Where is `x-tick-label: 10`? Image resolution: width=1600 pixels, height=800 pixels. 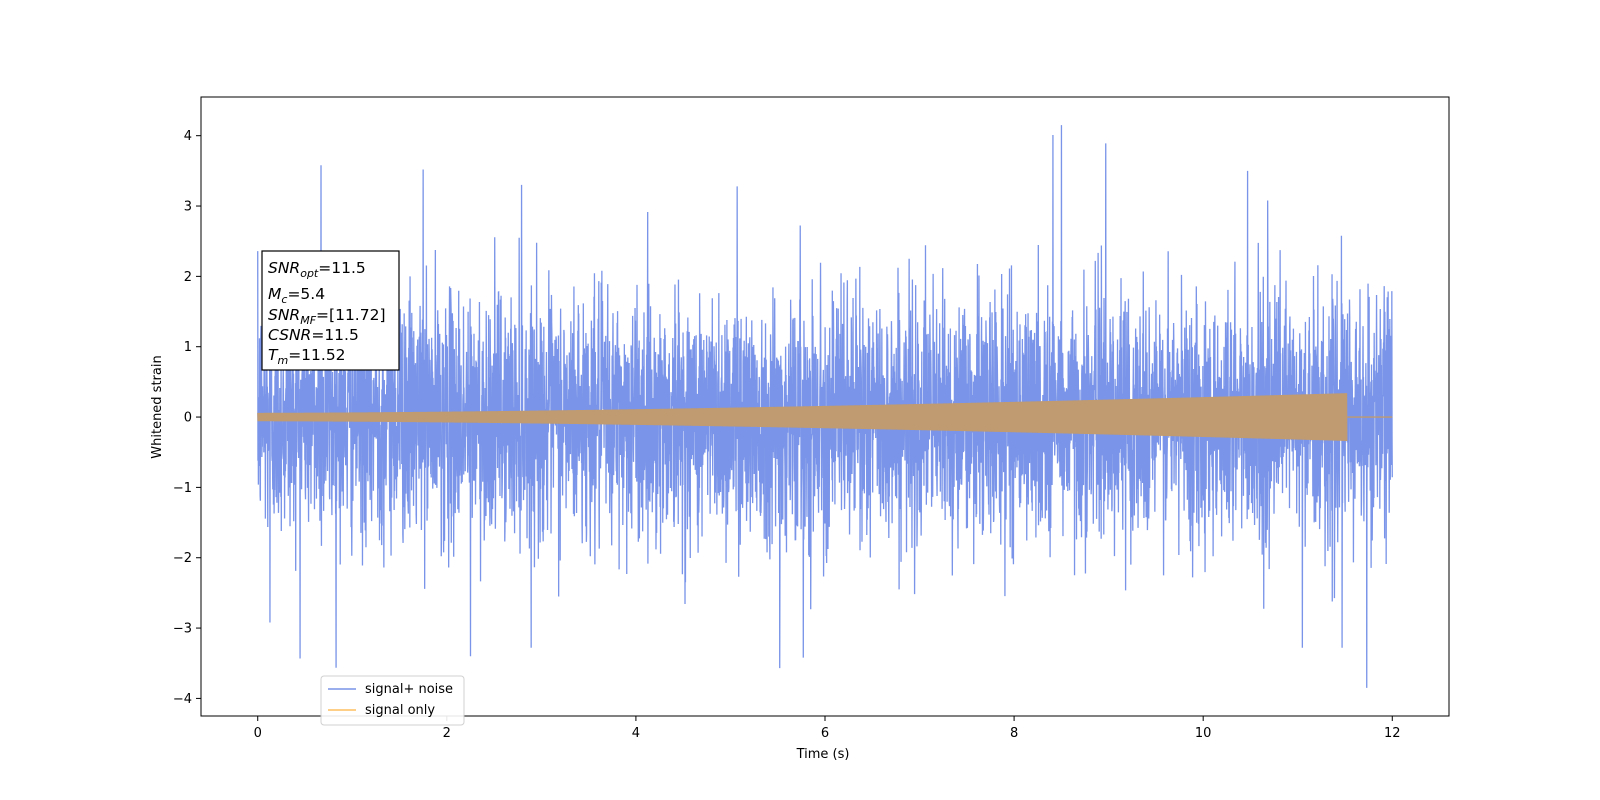 x-tick-label: 10 is located at coordinates (1203, 733).